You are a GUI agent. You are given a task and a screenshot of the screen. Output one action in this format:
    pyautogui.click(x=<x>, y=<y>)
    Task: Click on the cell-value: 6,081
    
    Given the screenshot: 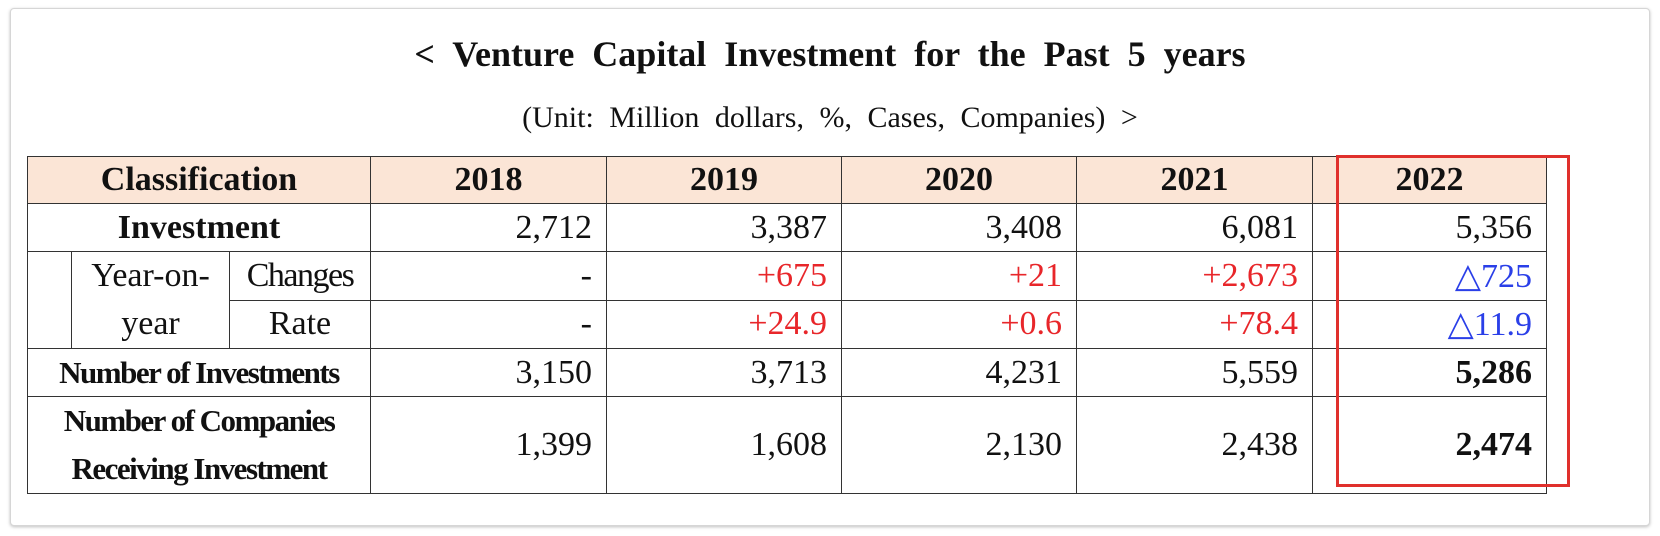 What is the action you would take?
    pyautogui.click(x=1194, y=227)
    